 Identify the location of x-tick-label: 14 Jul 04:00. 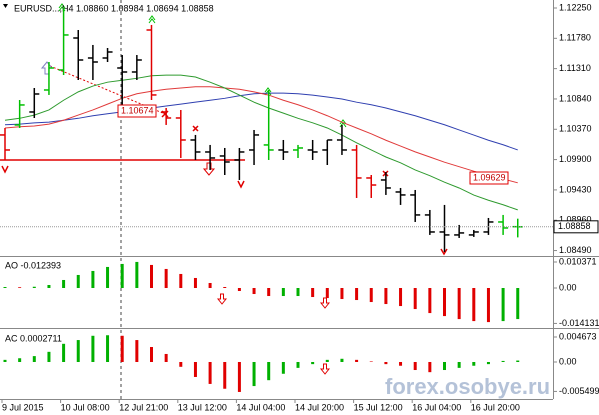
(260, 407).